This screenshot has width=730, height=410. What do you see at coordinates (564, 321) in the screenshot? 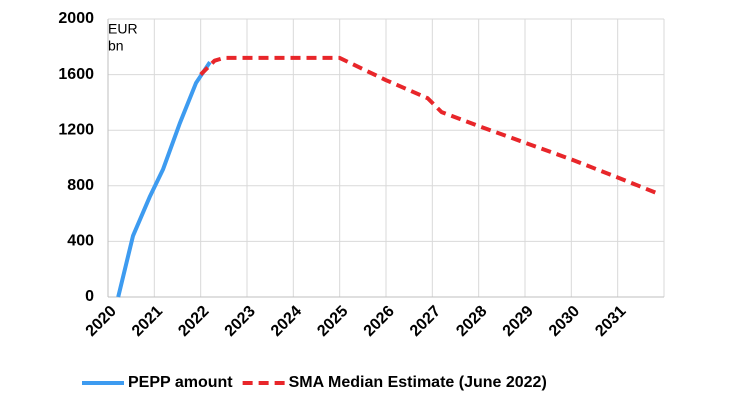
I see `x-tick-label: 2030` at bounding box center [564, 321].